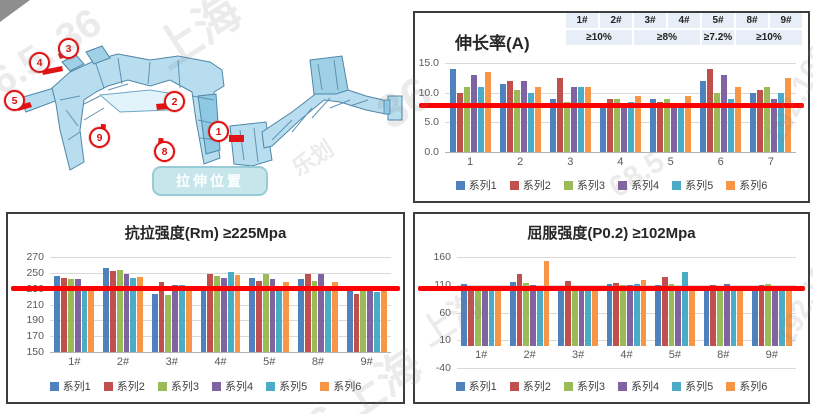 The width and height of the screenshot is (813, 414). What do you see at coordinates (480, 119) in the screenshot?
I see `bar-系列5-1` at bounding box center [480, 119].